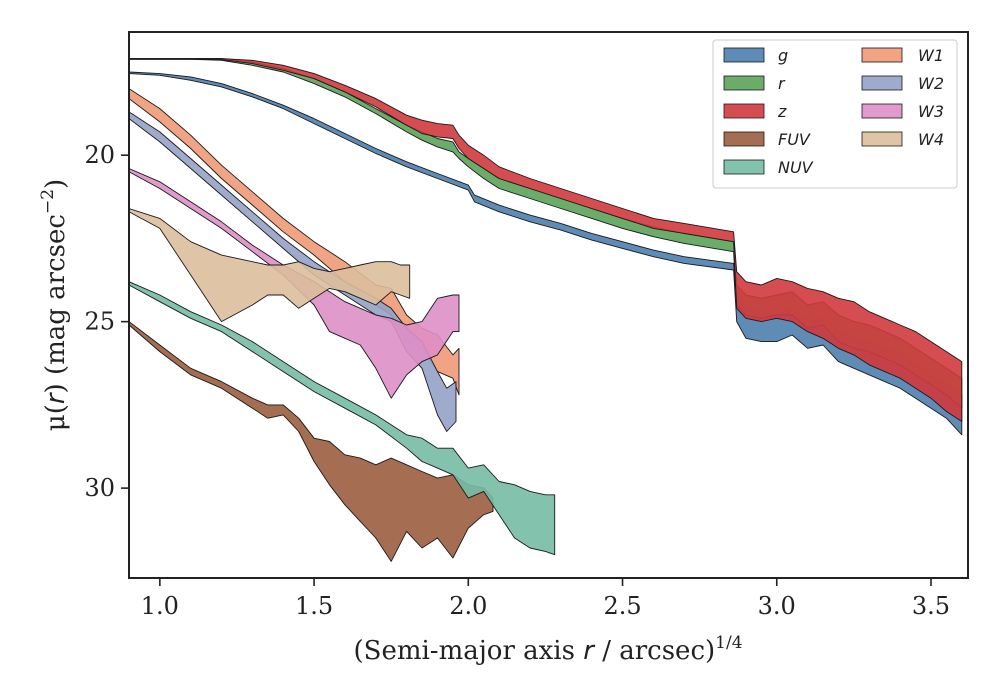 The image size is (1000, 700). I want to click on x-tick-label: 3.5, so click(931, 606).